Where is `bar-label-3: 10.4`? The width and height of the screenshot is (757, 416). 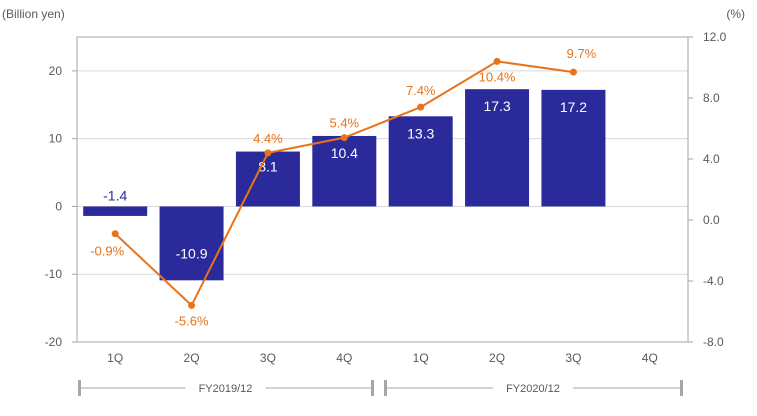 bar-label-3: 10.4 is located at coordinates (344, 153).